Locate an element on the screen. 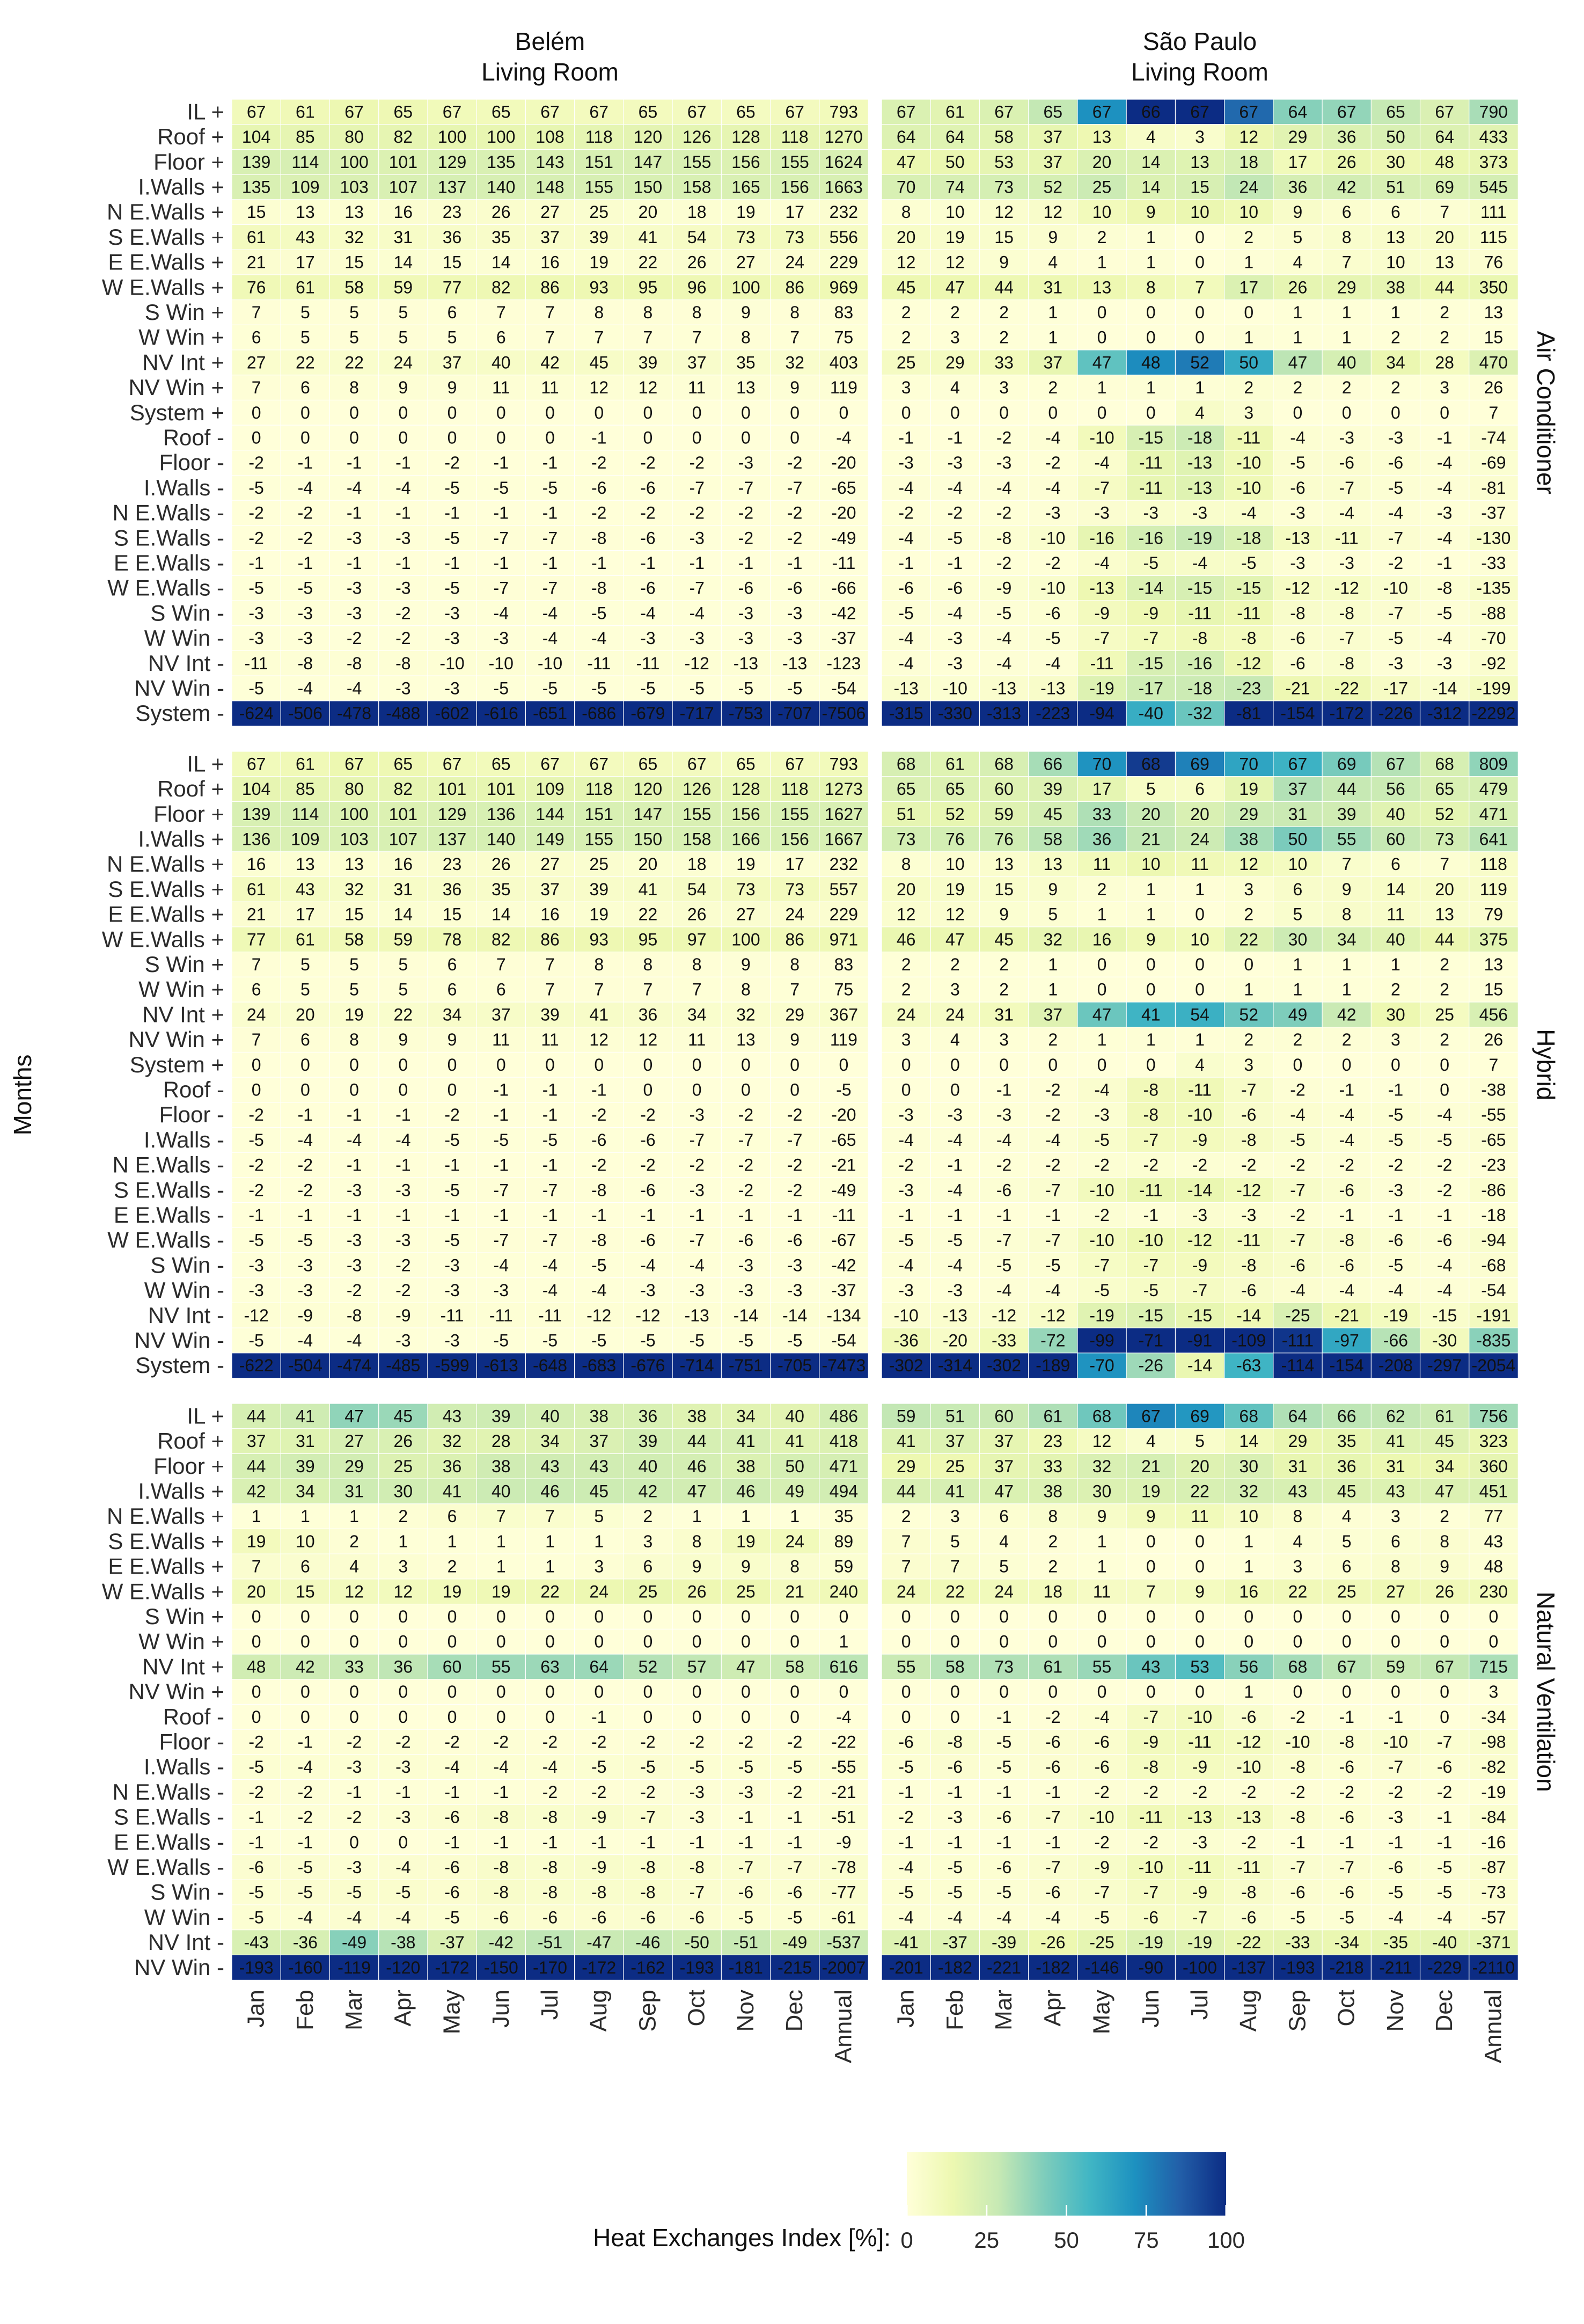 This screenshot has height=2324, width=1584. row-label-n-e-walls-minus: N E.Walls - is located at coordinates (168, 1791).